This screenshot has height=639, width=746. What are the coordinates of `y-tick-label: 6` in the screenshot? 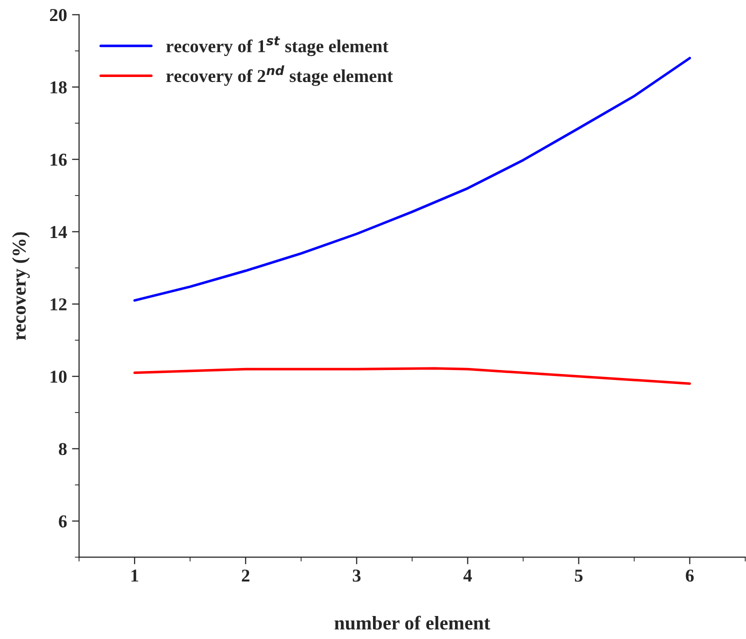 It's located at (62, 521).